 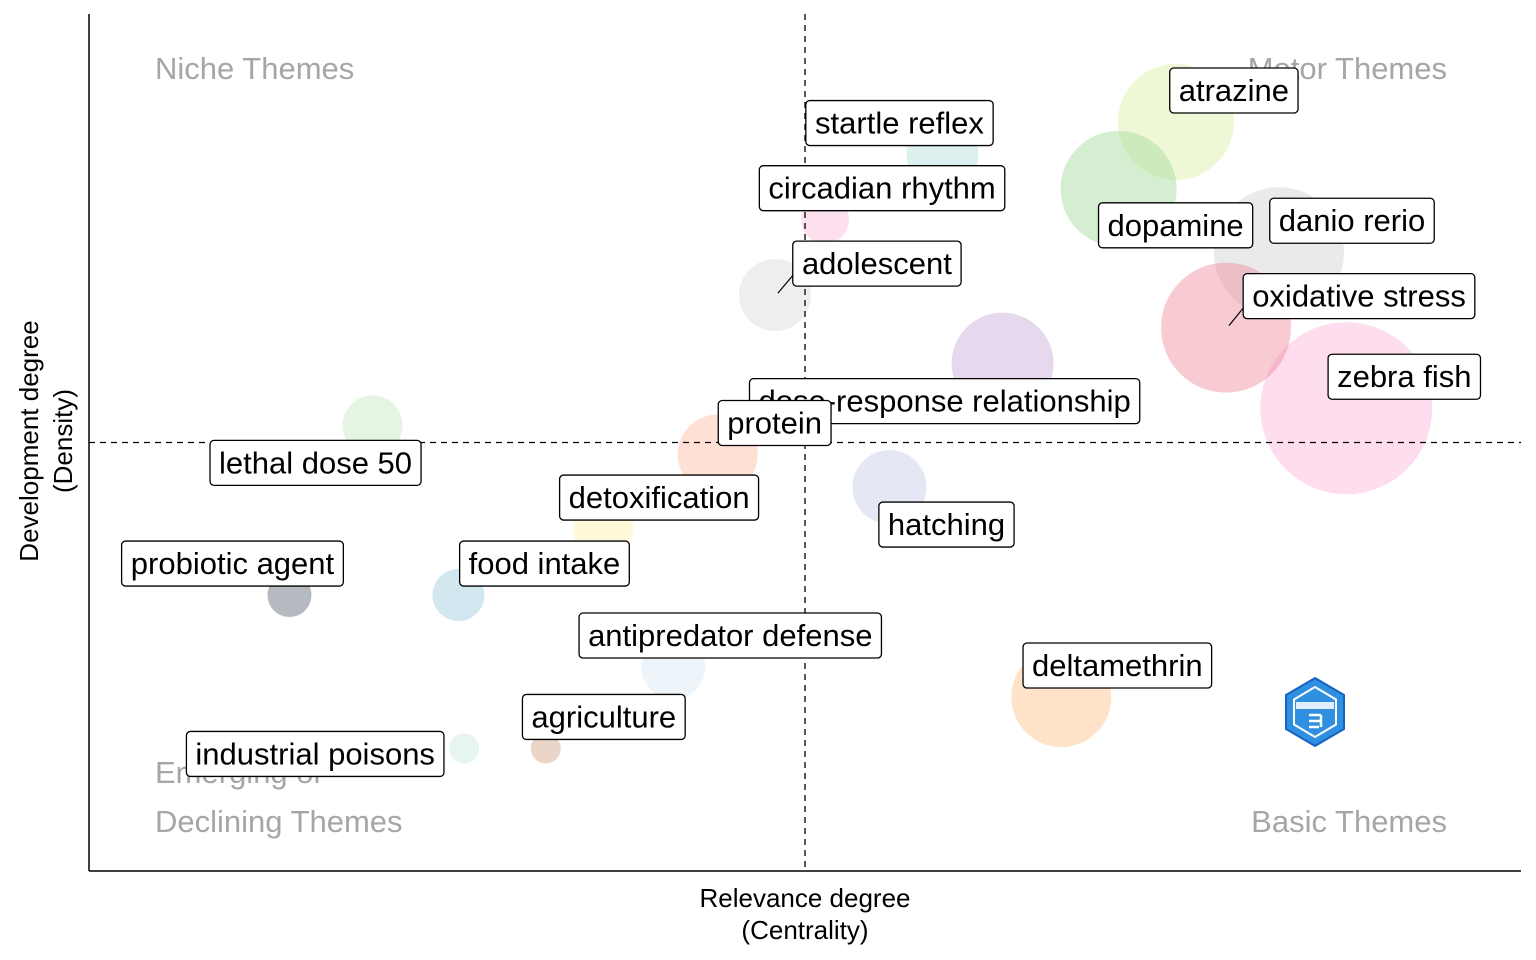 I want to click on label-text: adolescent, so click(x=877, y=263).